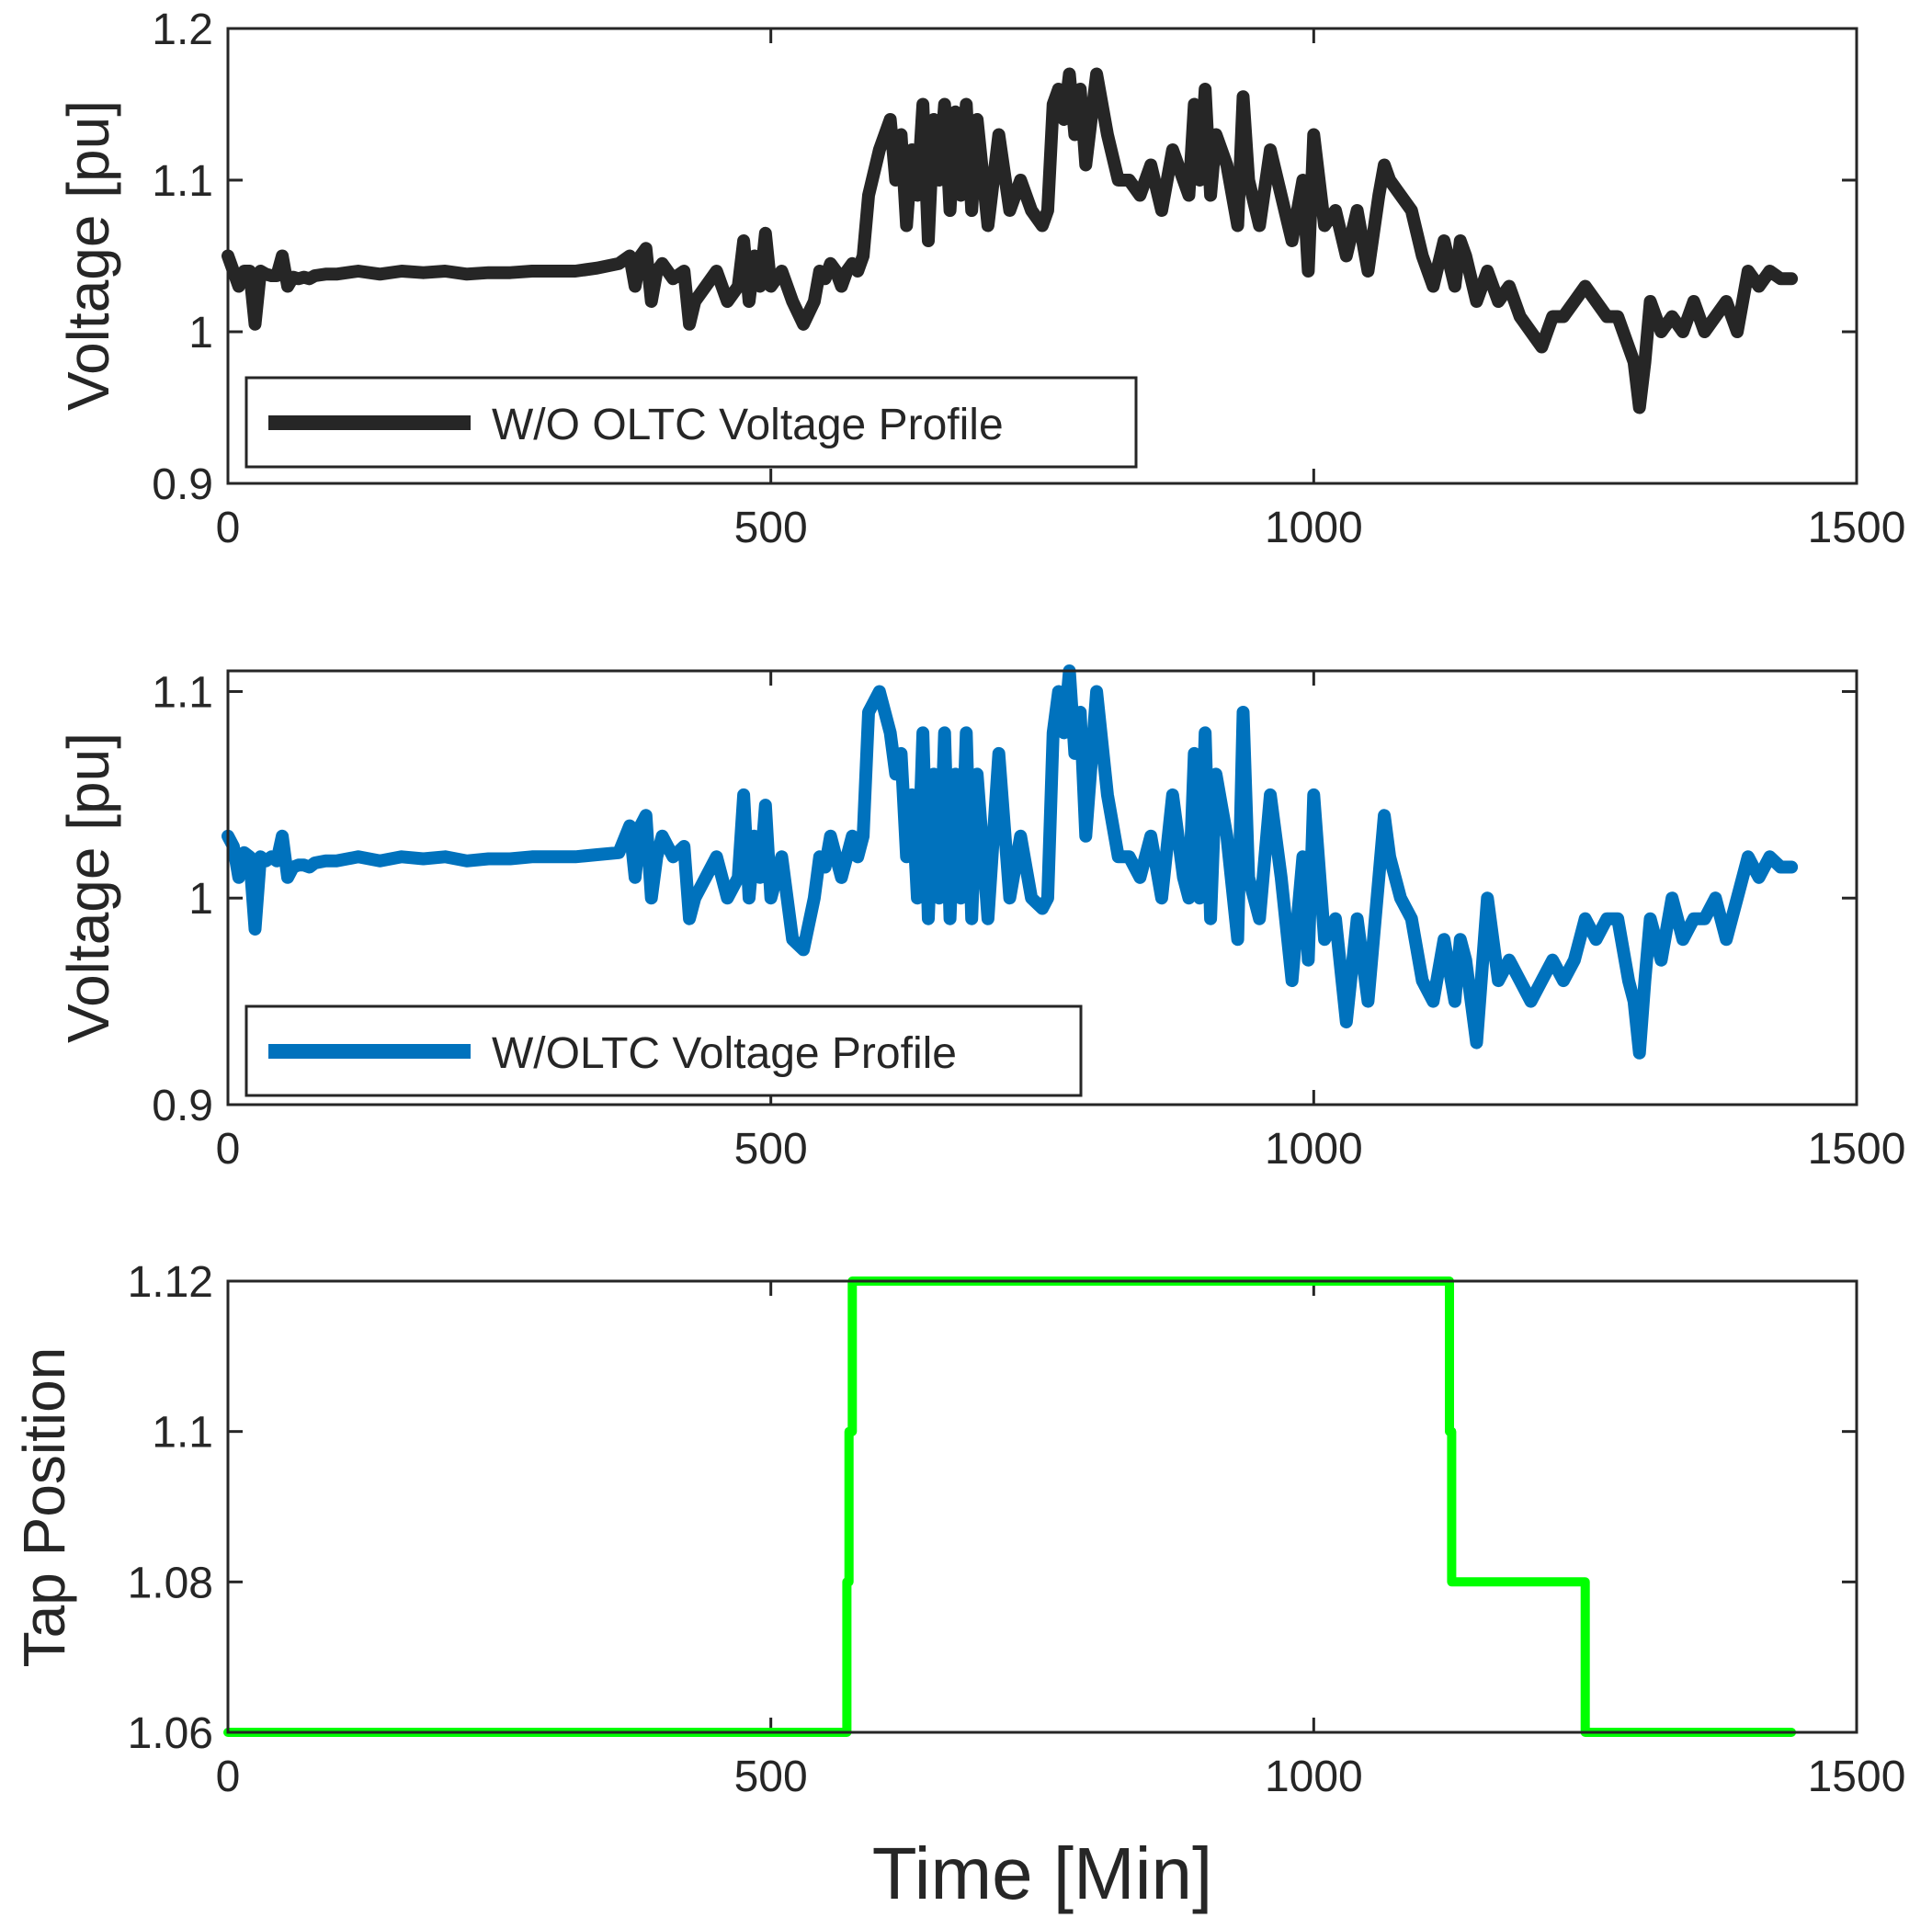  I want to click on bottom-y-tick-label: 1.1, so click(182, 1433).